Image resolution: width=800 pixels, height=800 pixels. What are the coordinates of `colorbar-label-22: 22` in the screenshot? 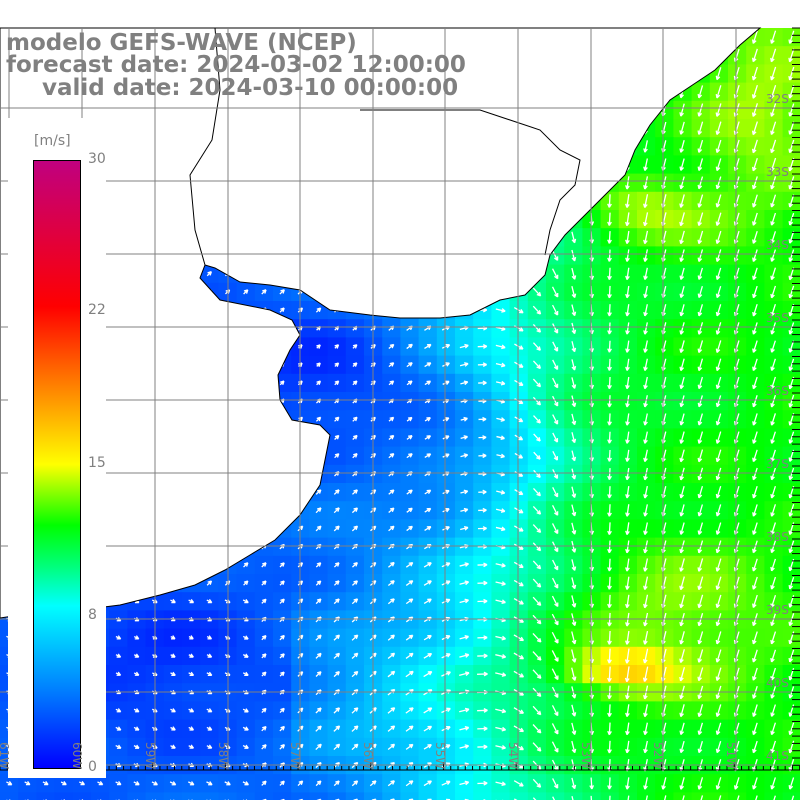 It's located at (97, 310).